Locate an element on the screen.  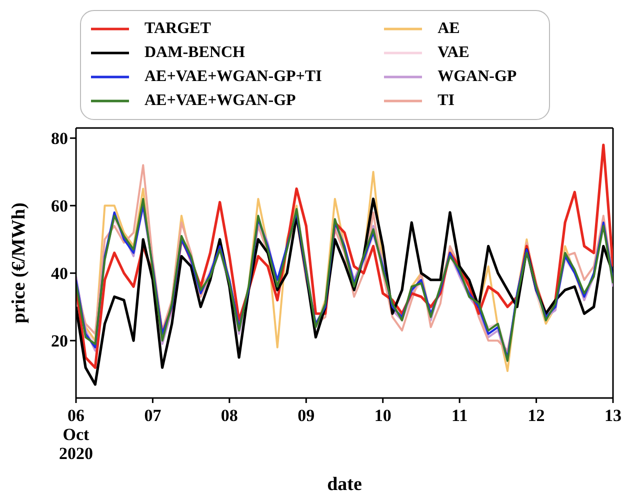
legend-label: VAE is located at coordinates (454, 53).